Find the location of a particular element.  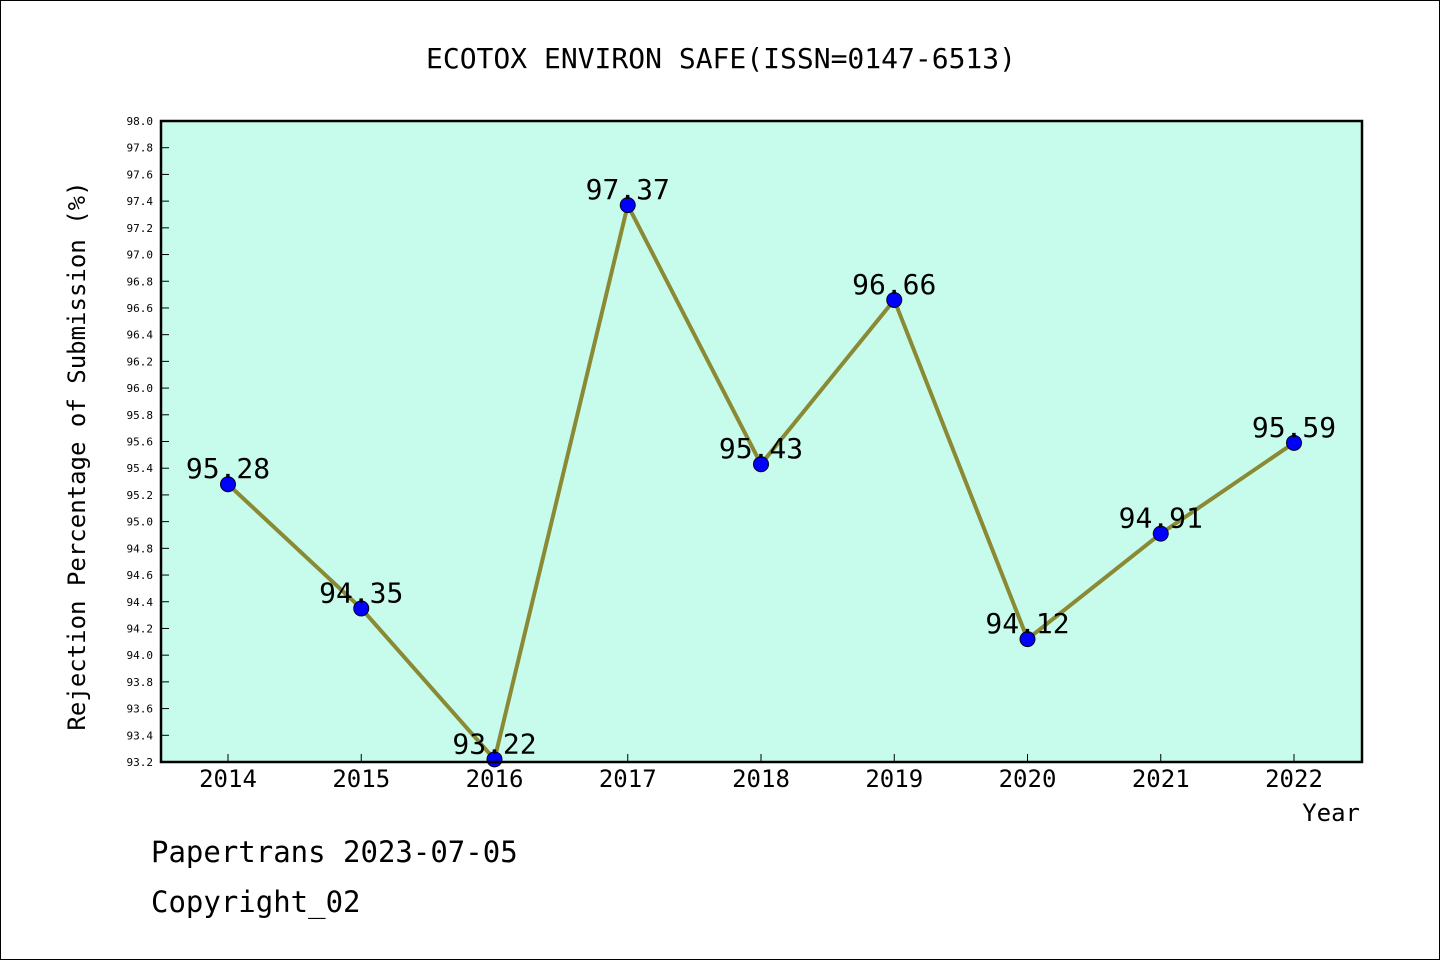

x-tick-label: 2015 is located at coordinates (361, 779).